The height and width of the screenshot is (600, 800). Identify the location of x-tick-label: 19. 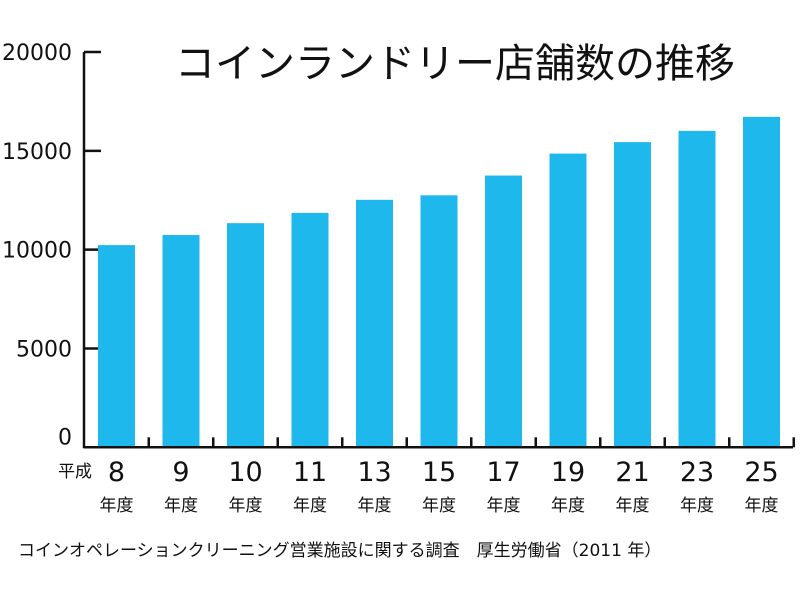
(568, 472).